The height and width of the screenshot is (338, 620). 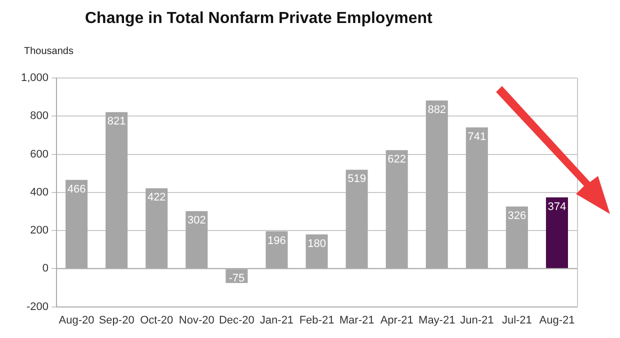 I want to click on data-label: 519, so click(x=357, y=179).